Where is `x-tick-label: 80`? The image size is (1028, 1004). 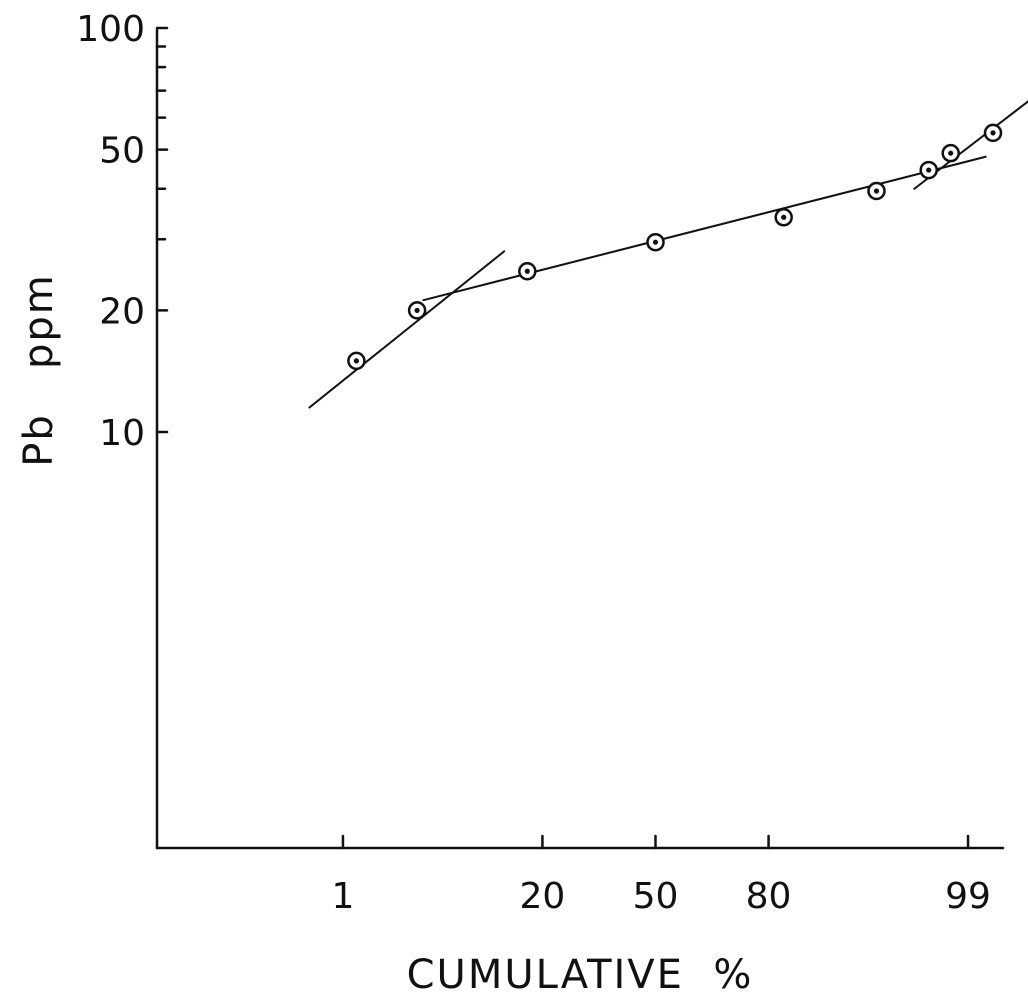 x-tick-label: 80 is located at coordinates (769, 896).